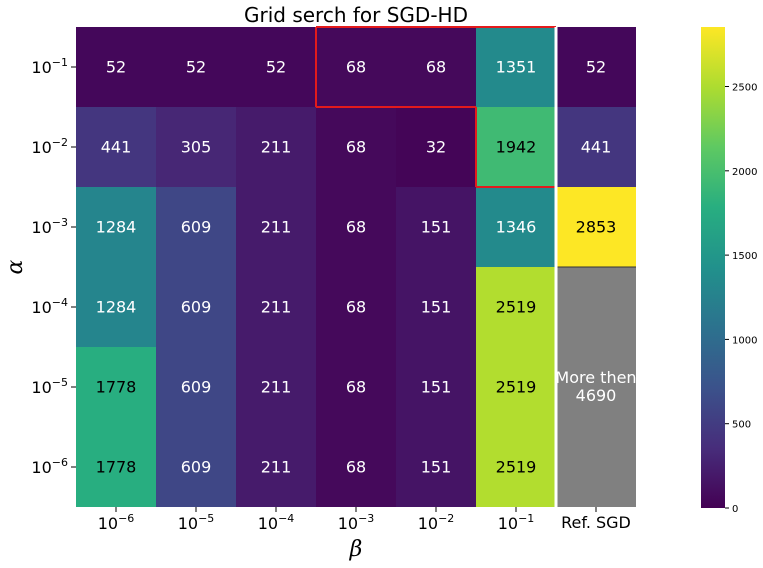 The height and width of the screenshot is (568, 763). Describe the element at coordinates (596, 67) in the screenshot. I see `ref-cell-label: 52` at that location.